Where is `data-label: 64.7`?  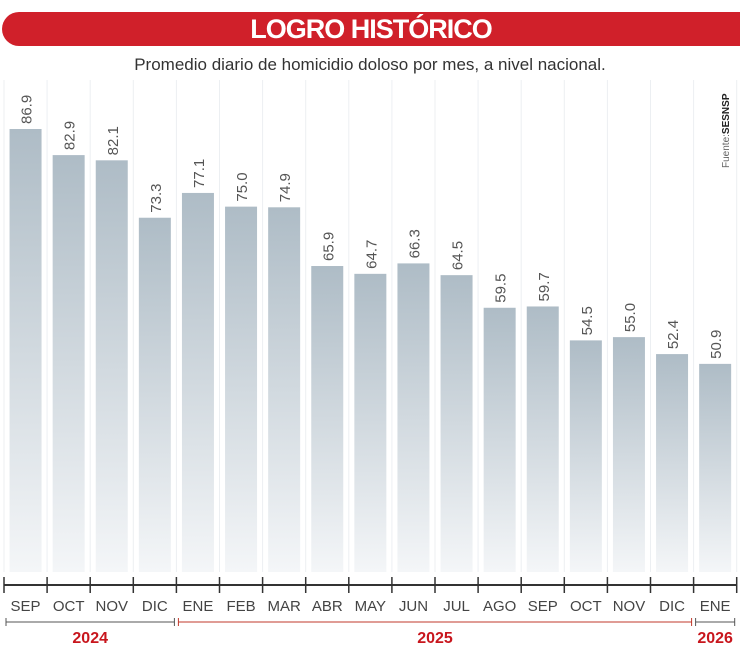 data-label: 64.7 is located at coordinates (371, 254).